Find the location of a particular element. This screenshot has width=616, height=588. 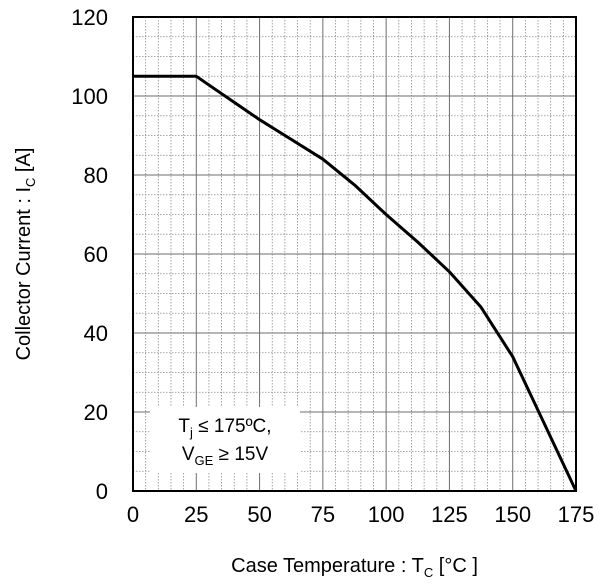

y-tick-label: 100 is located at coordinates (89, 96).